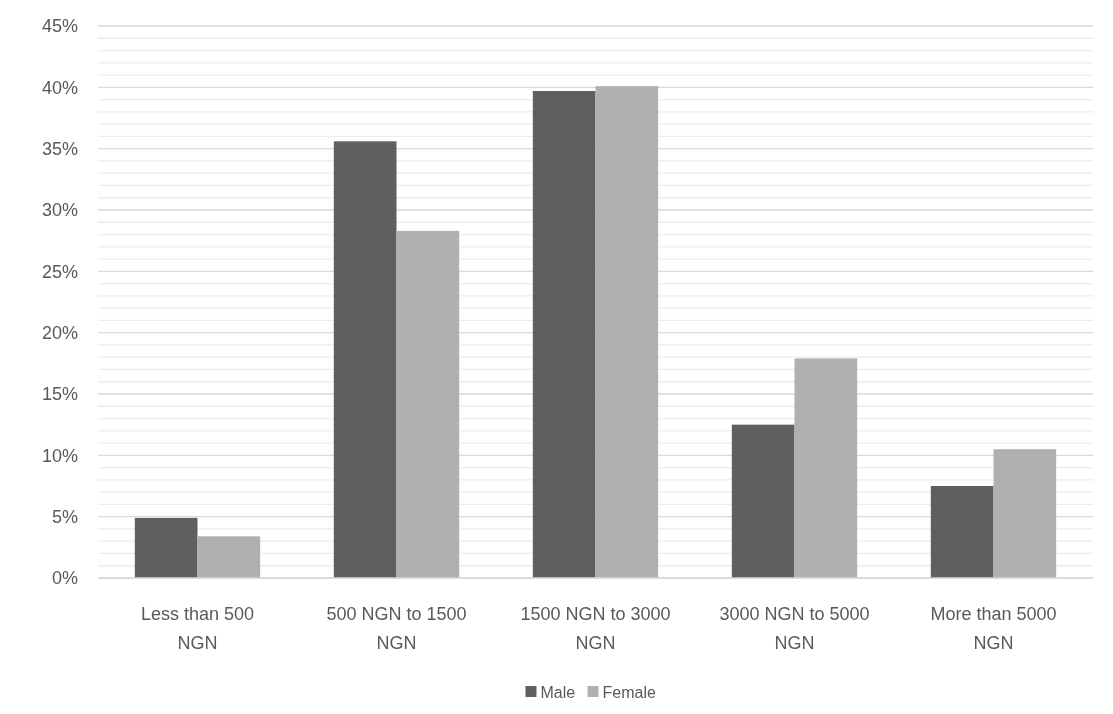 This screenshot has height=714, width=1113. I want to click on x-tick-label: 3000 NGN to 5000 NGN, so click(794, 628).